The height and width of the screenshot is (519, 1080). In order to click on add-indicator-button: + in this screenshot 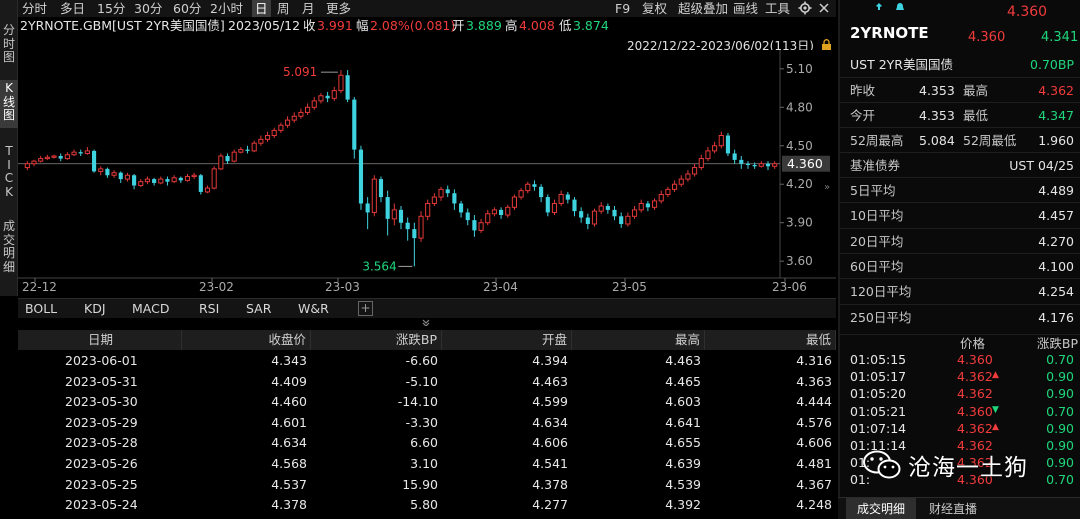, I will do `click(365, 308)`.